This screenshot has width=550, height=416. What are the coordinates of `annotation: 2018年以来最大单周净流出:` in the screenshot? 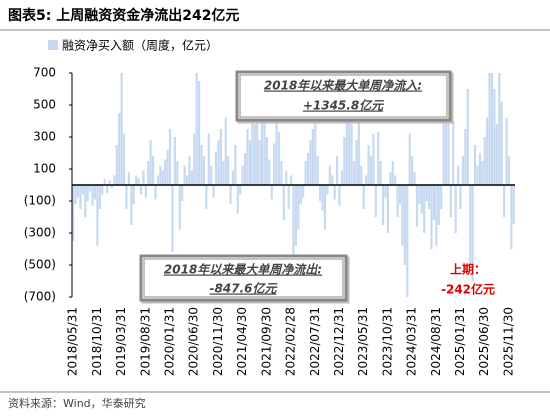 It's located at (243, 270).